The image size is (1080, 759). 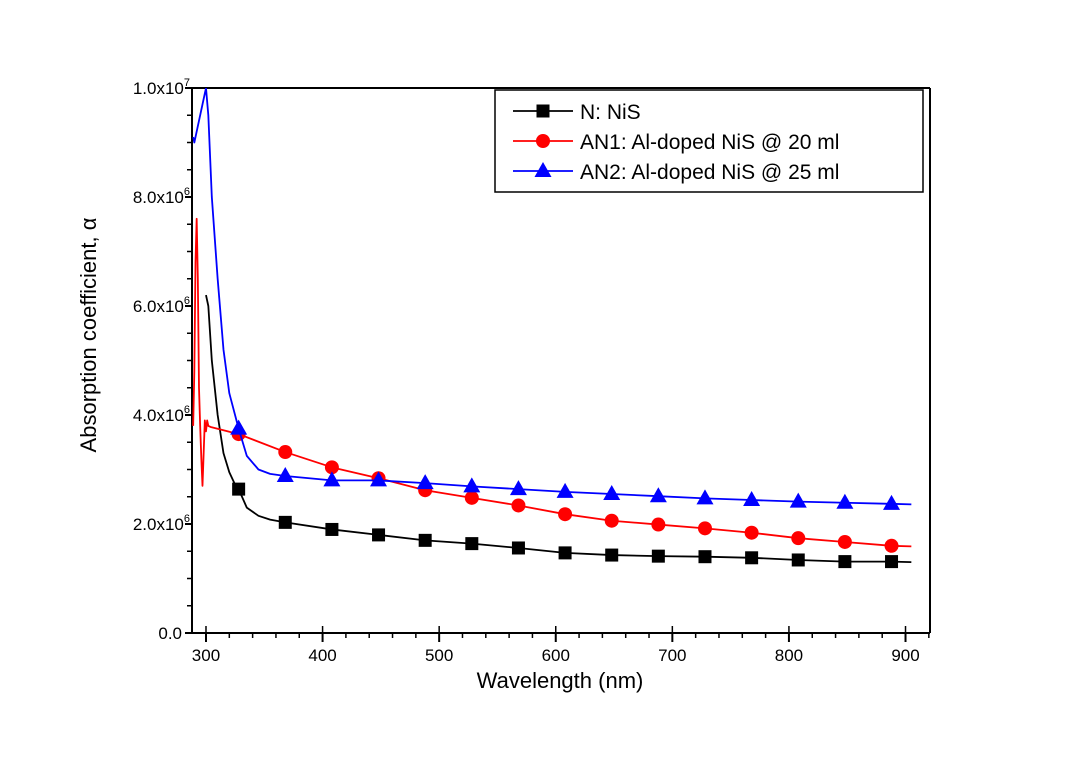 What do you see at coordinates (556, 655) in the screenshot?
I see `x-tick-label: 600` at bounding box center [556, 655].